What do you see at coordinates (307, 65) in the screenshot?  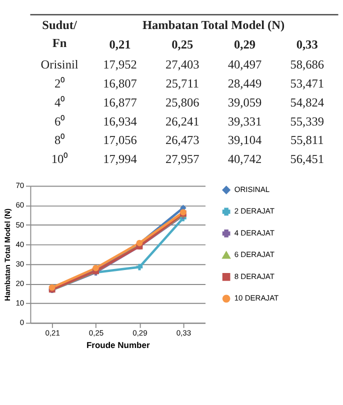 I see `text: 58,686` at bounding box center [307, 65].